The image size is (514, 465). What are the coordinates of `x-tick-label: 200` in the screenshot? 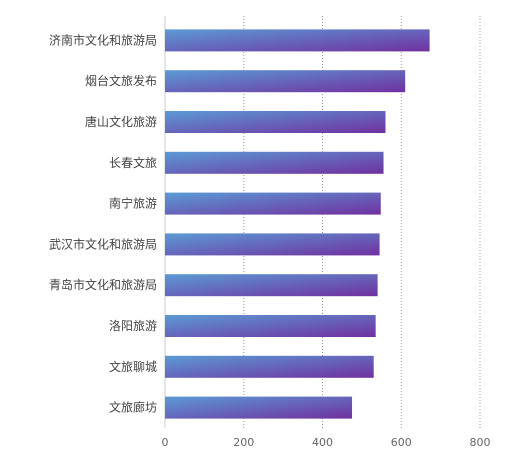 It's located at (243, 442).